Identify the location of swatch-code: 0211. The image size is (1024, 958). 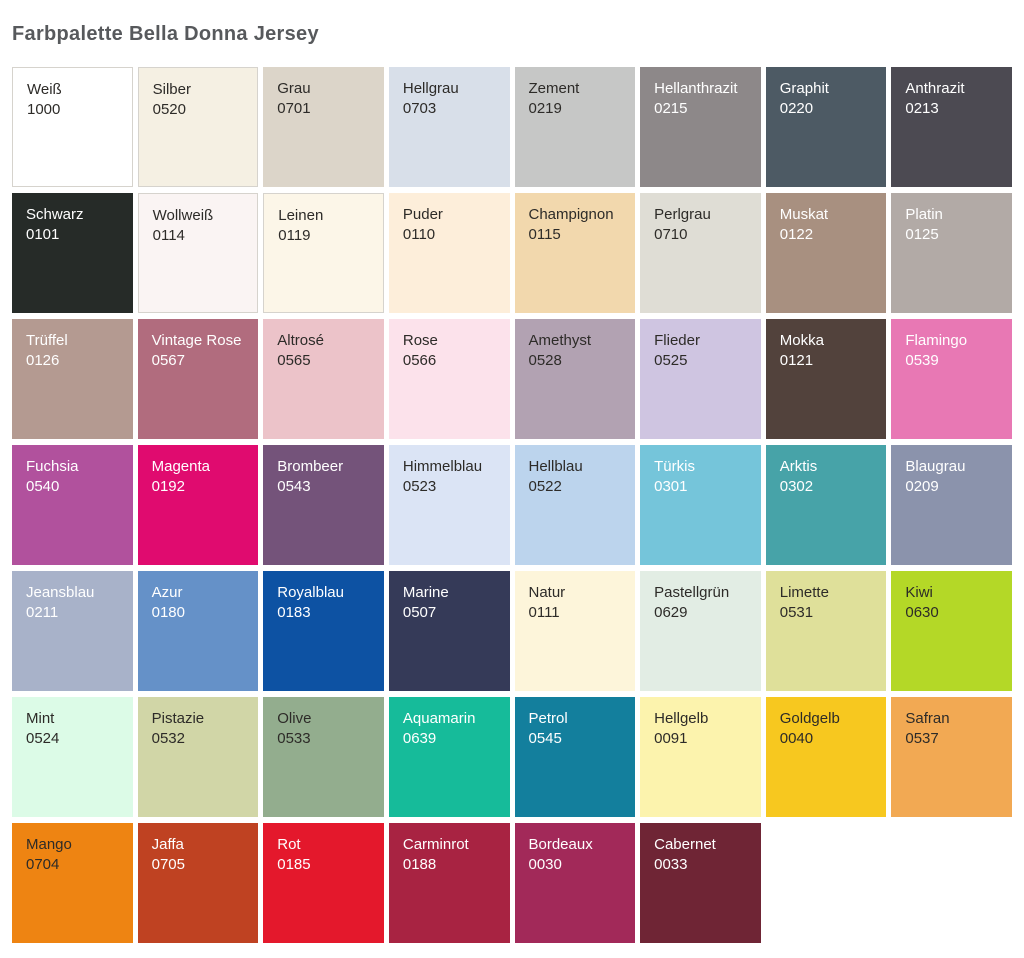
(42, 612).